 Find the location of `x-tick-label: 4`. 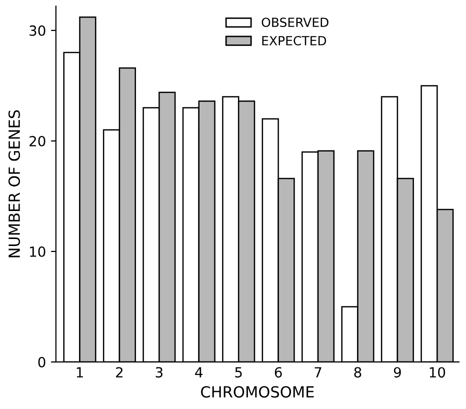

x-tick-label: 4 is located at coordinates (199, 372).